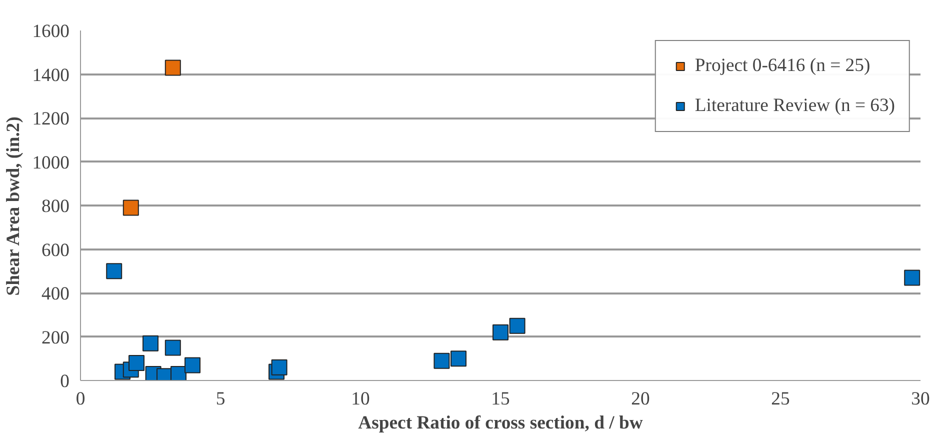 Image resolution: width=951 pixels, height=442 pixels. I want to click on x-tick-label: 0, so click(81, 399).